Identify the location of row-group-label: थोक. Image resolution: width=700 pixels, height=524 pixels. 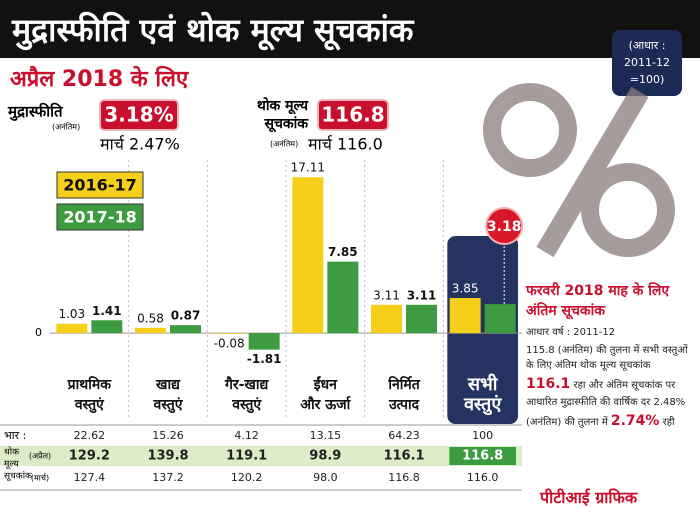
(12, 452).